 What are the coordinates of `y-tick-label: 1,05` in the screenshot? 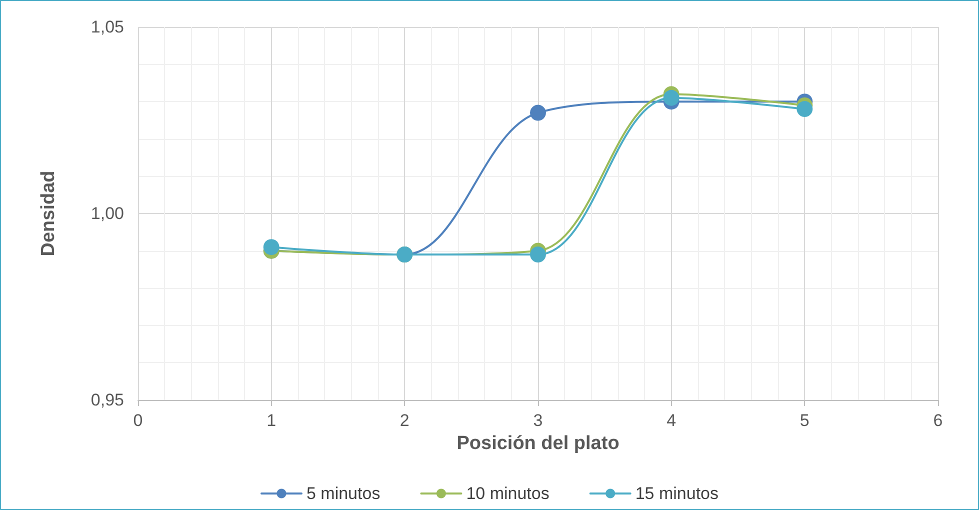 It's located at (107, 27).